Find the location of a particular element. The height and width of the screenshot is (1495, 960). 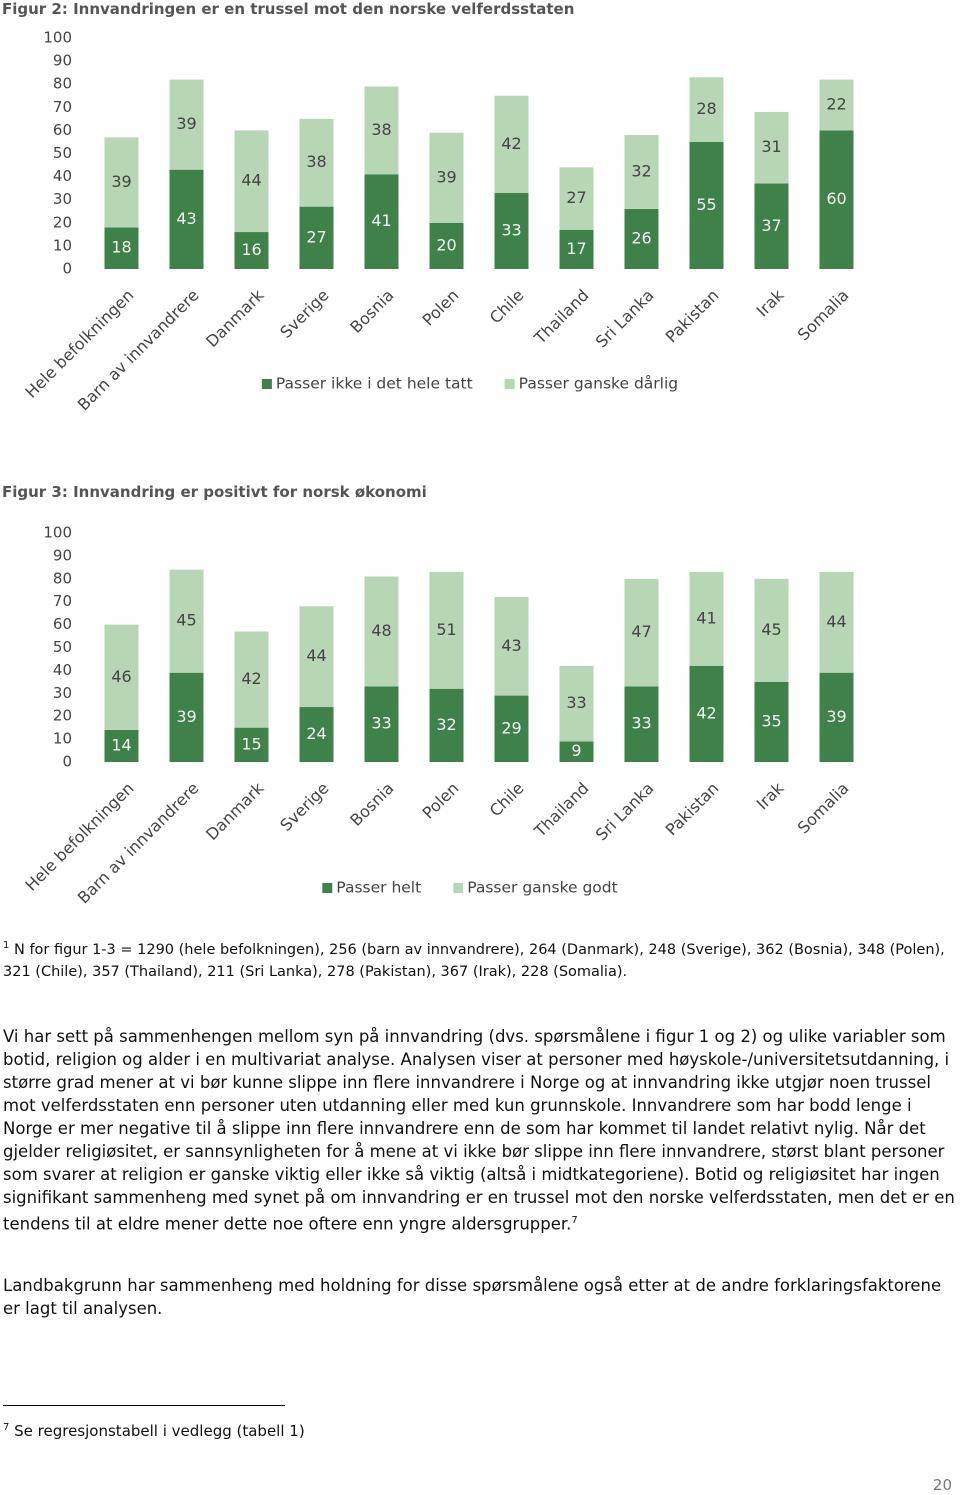

data-label: 29 is located at coordinates (511, 727).